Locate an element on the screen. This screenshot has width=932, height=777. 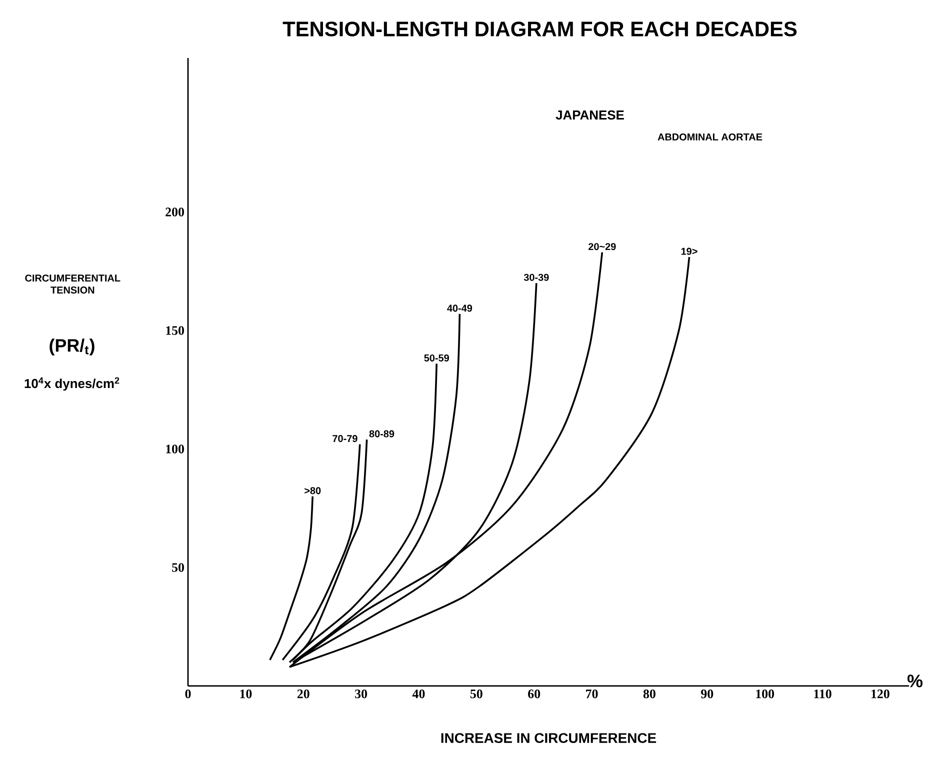
x-tick-label: 30 is located at coordinates (361, 694).